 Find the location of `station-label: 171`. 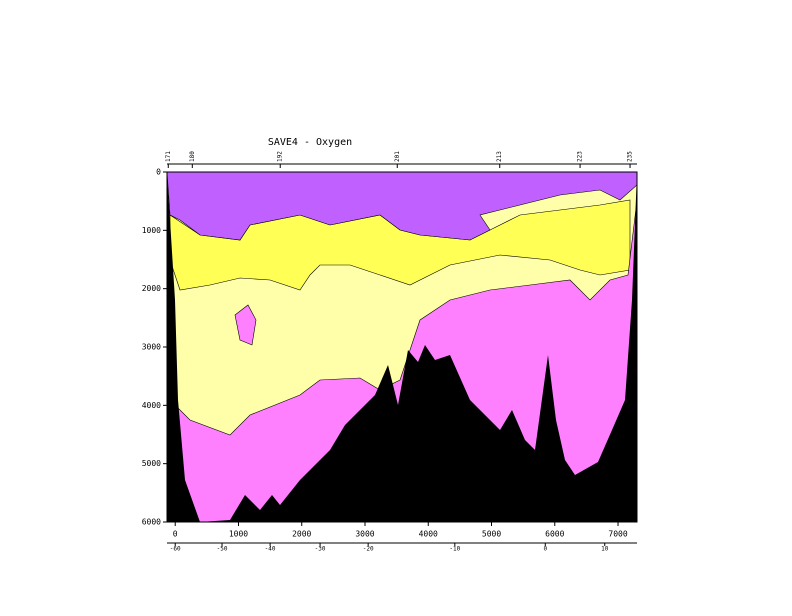

station-label: 171 is located at coordinates (168, 156).